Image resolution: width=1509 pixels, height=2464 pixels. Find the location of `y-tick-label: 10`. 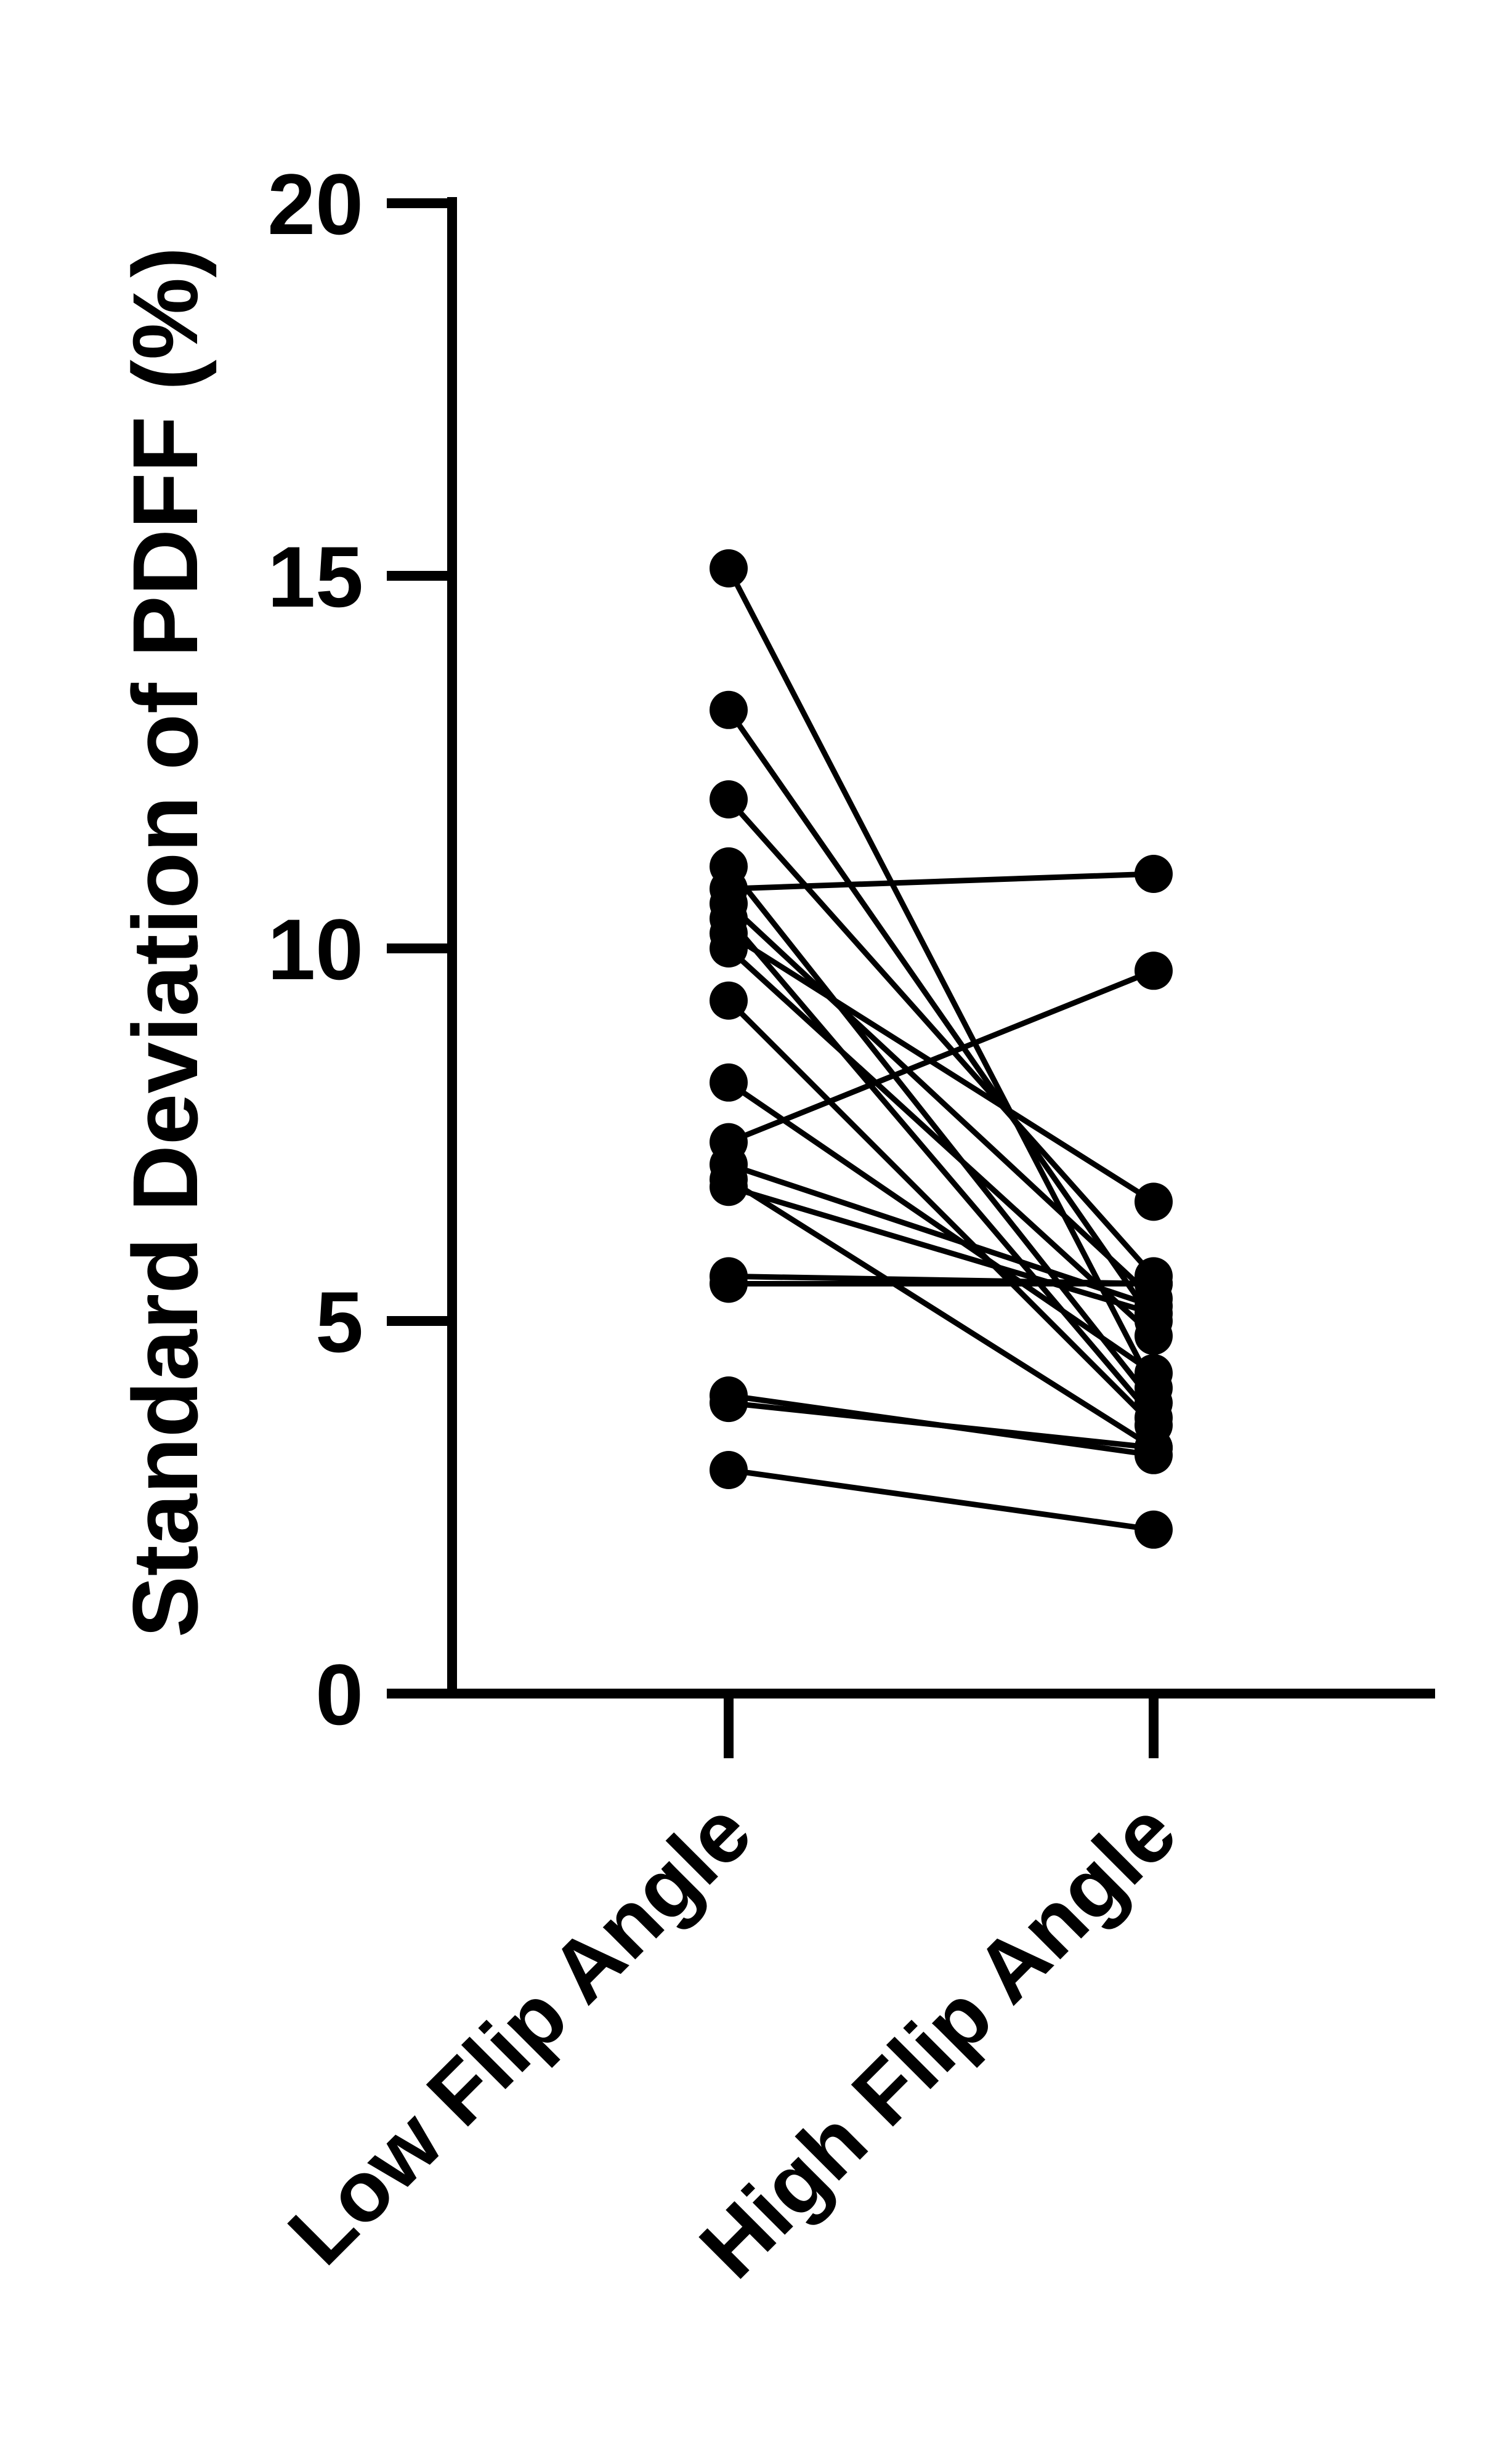

y-tick-label: 10 is located at coordinates (315, 950).